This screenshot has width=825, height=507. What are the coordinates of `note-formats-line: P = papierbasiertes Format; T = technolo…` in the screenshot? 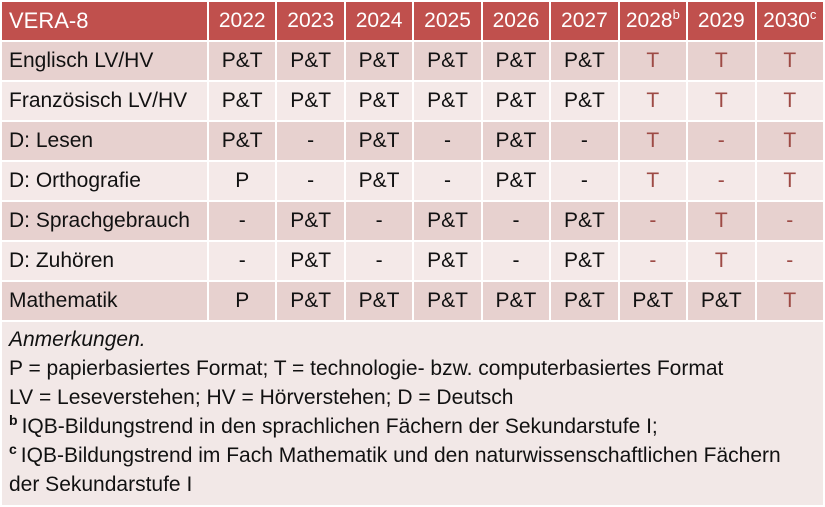 It's located at (366, 368).